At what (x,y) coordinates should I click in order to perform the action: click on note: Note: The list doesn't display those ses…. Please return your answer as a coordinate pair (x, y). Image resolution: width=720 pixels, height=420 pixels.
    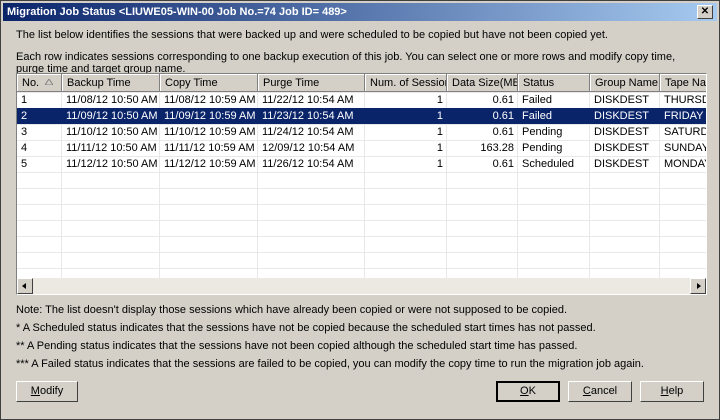
    Looking at the image, I should click on (292, 310).